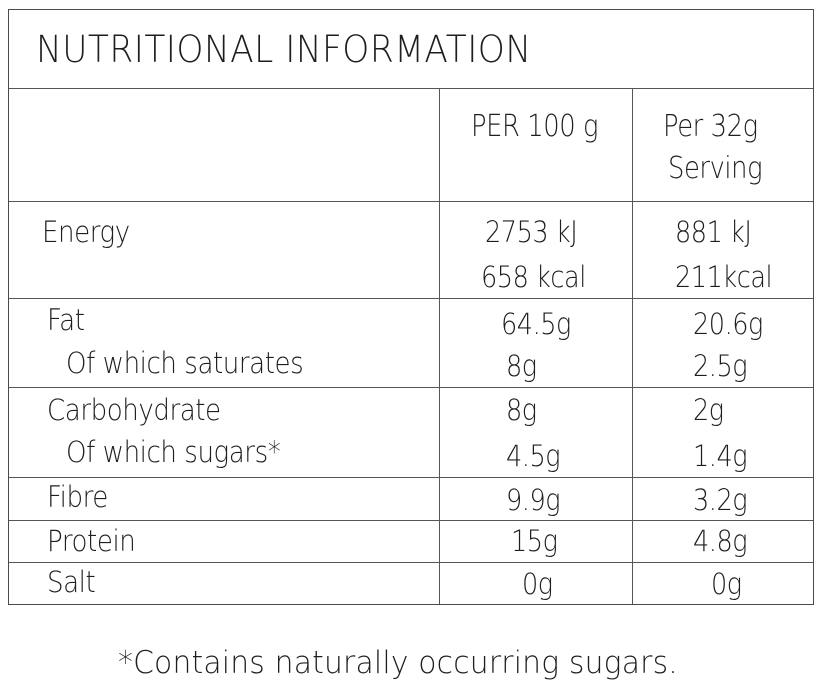 This screenshot has width=826, height=698. Describe the element at coordinates (535, 126) in the screenshot. I see `column-header-per-100g: PER 100 g` at that location.